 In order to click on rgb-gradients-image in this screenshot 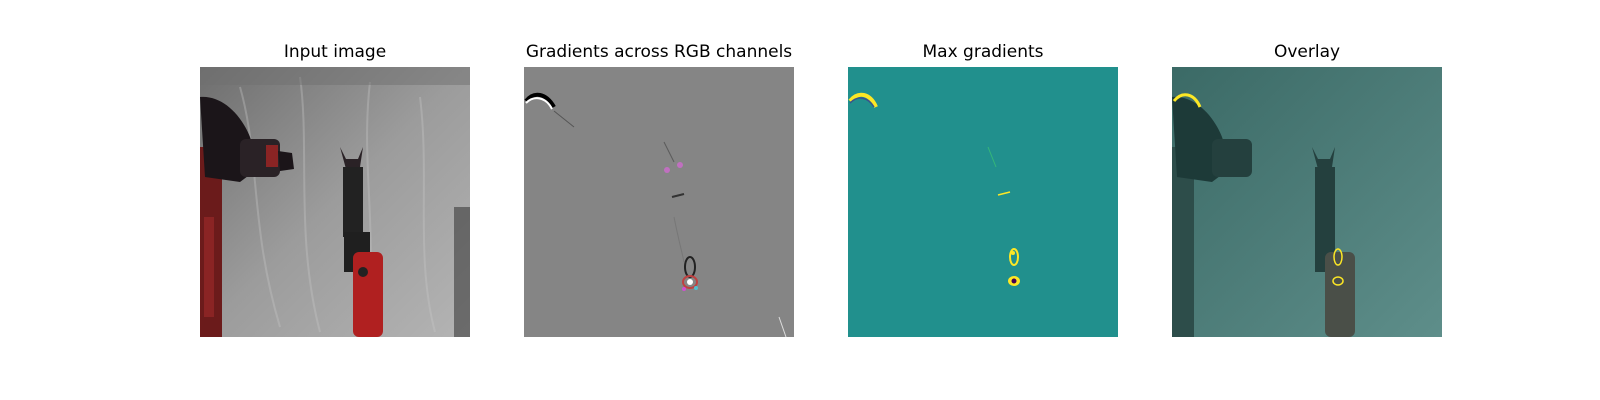, I will do `click(659, 202)`.